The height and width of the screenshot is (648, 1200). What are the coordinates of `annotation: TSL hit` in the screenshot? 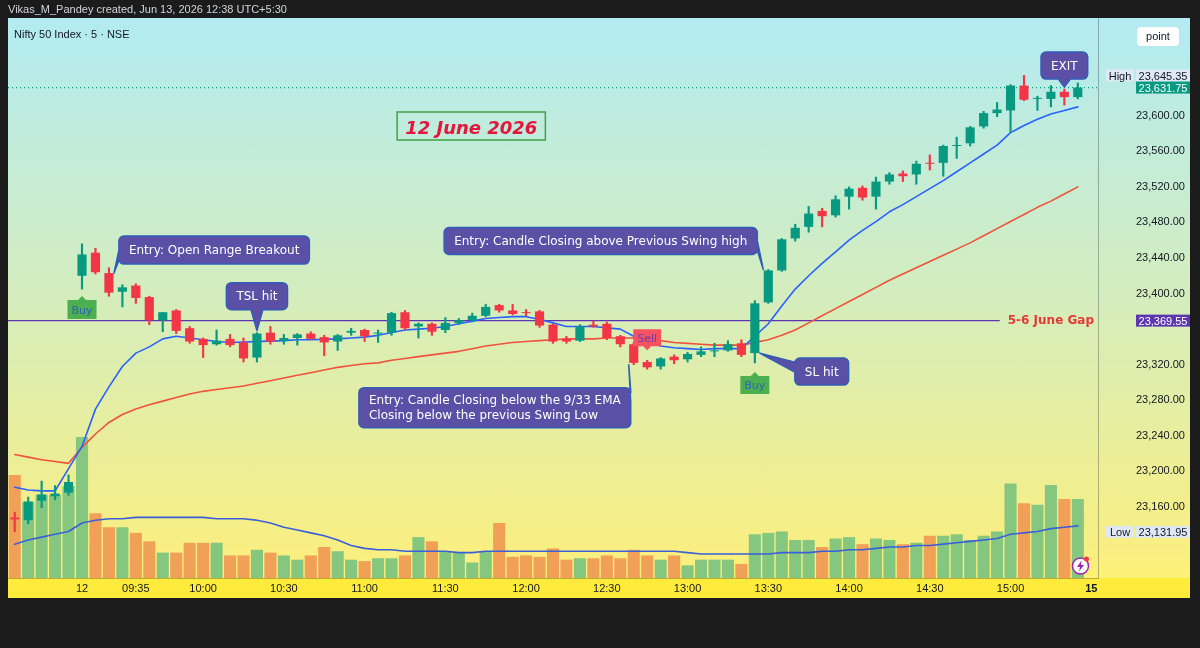 It's located at (256, 296).